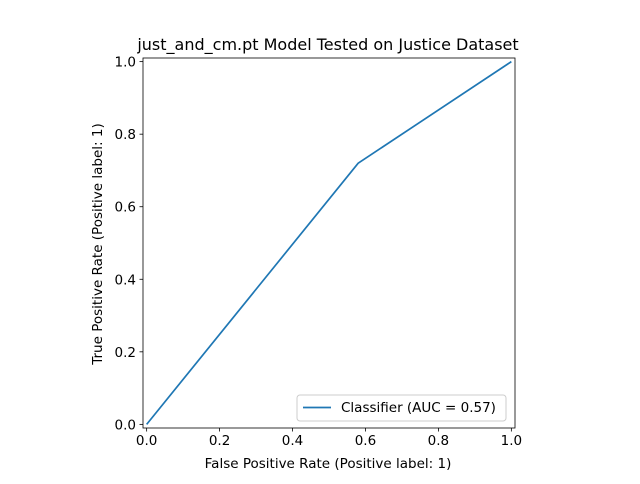 Image resolution: width=640 pixels, height=484 pixels. Describe the element at coordinates (365, 441) in the screenshot. I see `x-tick-label-3: 0.6` at that location.